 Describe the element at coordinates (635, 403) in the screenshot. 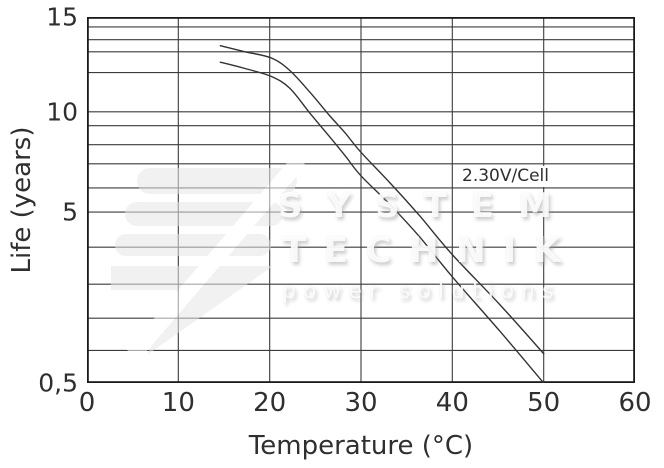

I see `x-tick-label: 60` at that location.